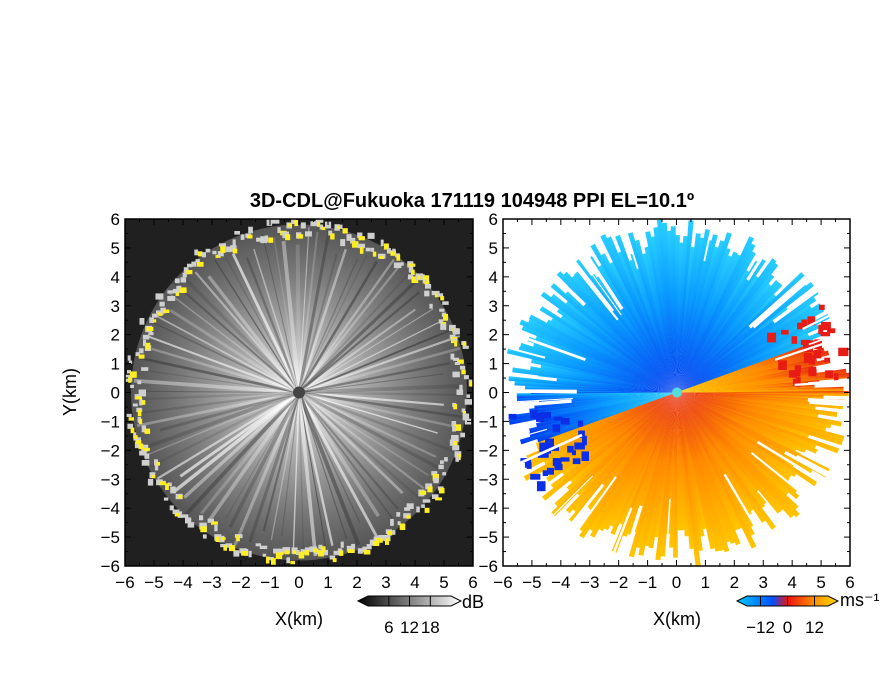 This screenshot has height=680, width=880. I want to click on y-tick-label: −1, so click(488, 421).